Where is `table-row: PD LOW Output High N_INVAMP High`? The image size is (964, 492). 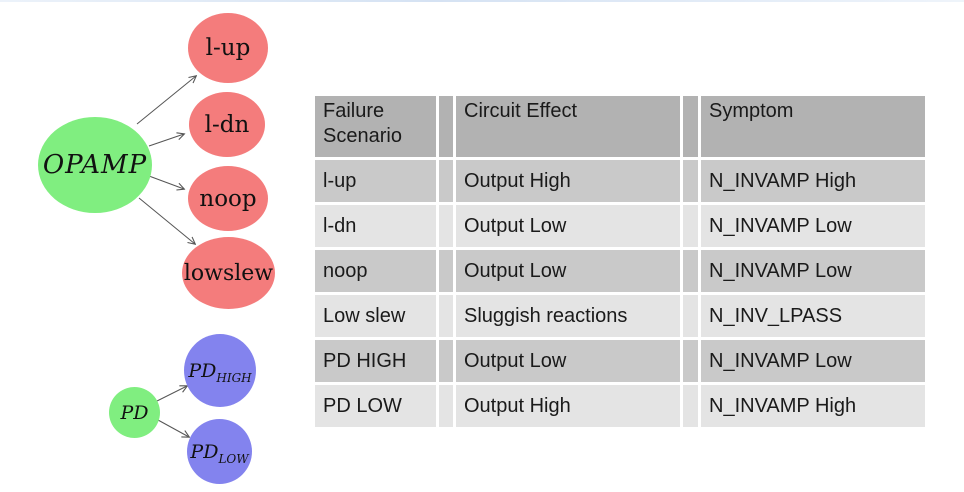
table-row: PD LOW Output High N_INVAMP High is located at coordinates (620, 406).